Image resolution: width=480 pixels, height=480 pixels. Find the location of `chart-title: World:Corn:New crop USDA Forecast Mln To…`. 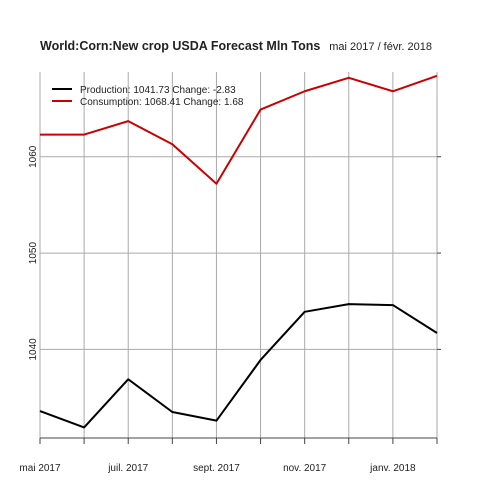

chart-title: World:Corn:New crop USDA Forecast Mln To… is located at coordinates (180, 46).